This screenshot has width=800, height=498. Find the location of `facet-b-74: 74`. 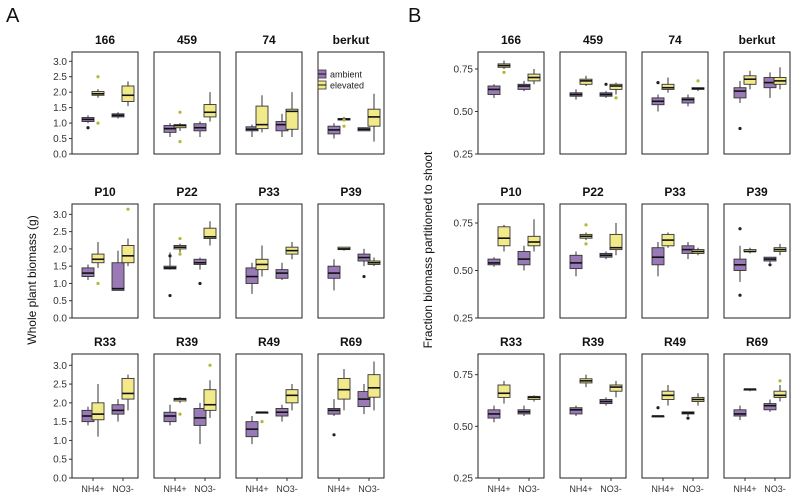

facet-b-74: 74 is located at coordinates (675, 94).